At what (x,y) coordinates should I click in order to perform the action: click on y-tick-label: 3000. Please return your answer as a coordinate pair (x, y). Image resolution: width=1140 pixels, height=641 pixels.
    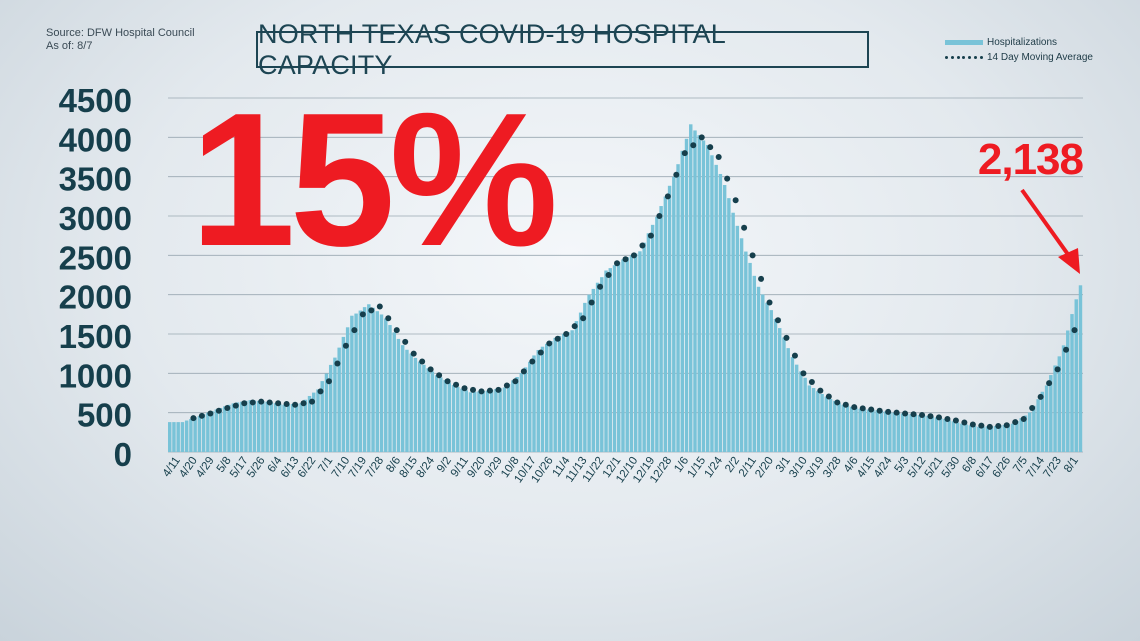
    Looking at the image, I should click on (95, 218).